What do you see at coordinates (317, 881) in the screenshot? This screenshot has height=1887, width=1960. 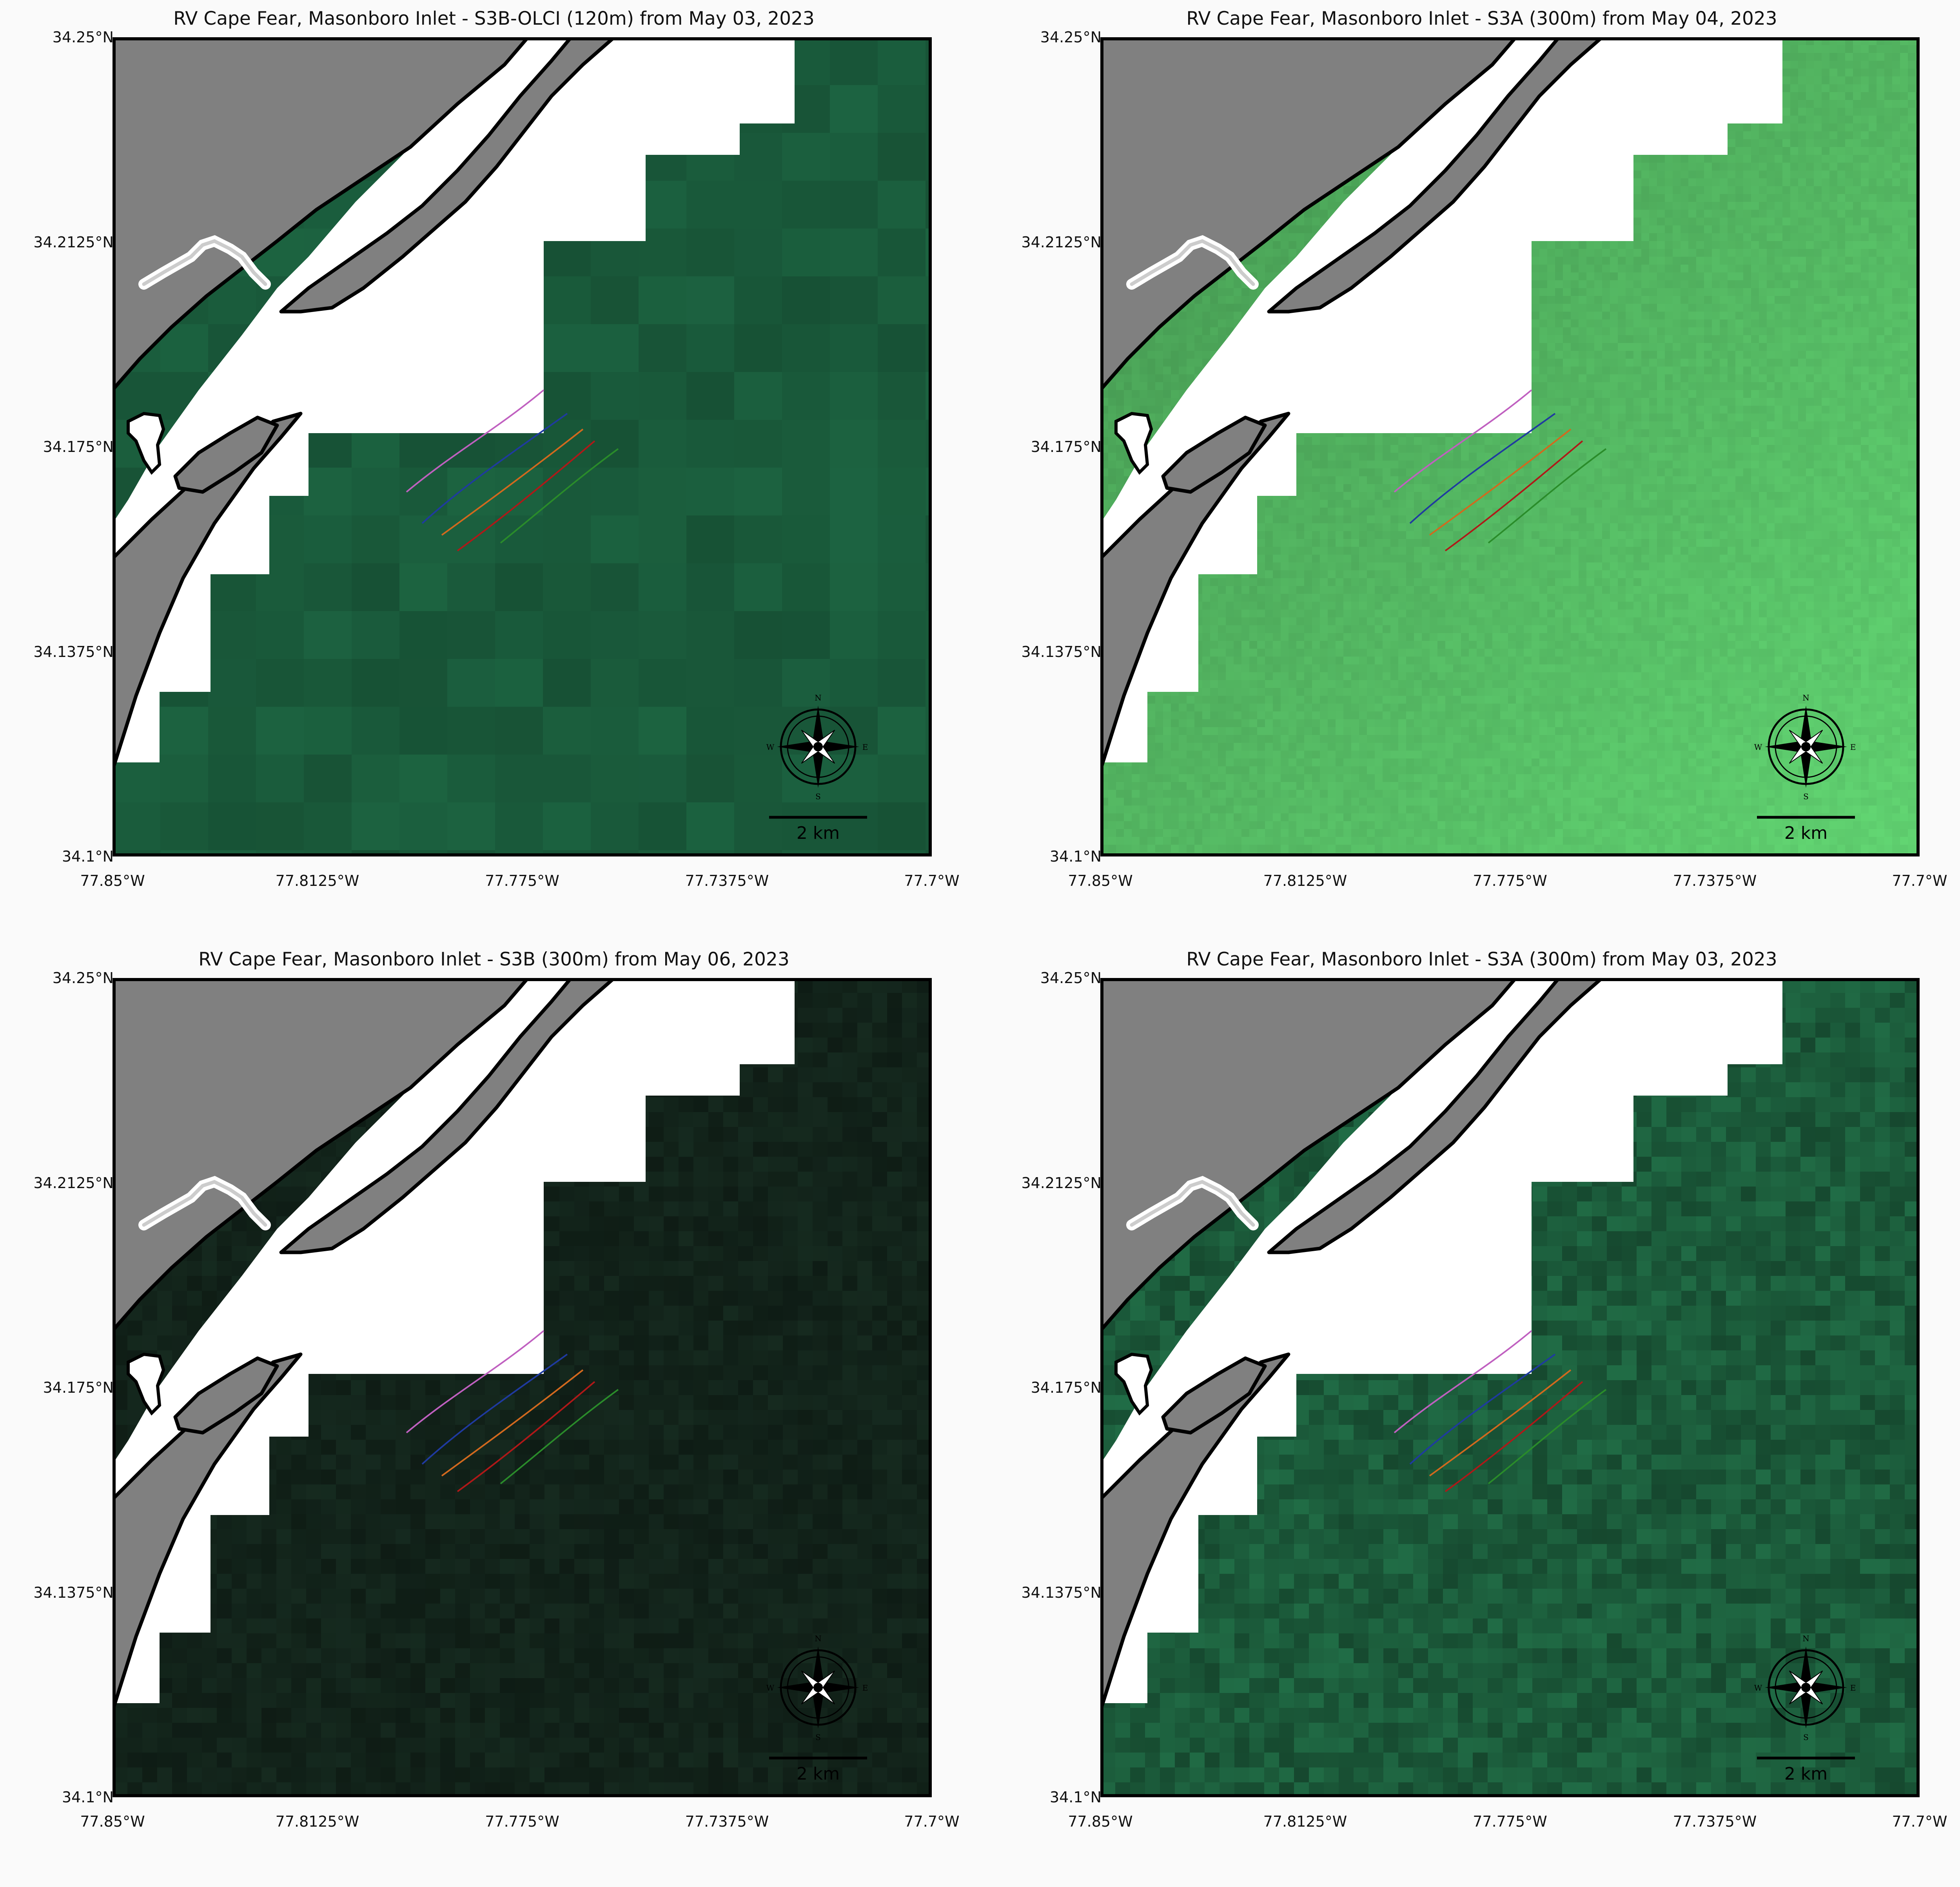 I see `x-tick-label: 77.8125°W` at bounding box center [317, 881].